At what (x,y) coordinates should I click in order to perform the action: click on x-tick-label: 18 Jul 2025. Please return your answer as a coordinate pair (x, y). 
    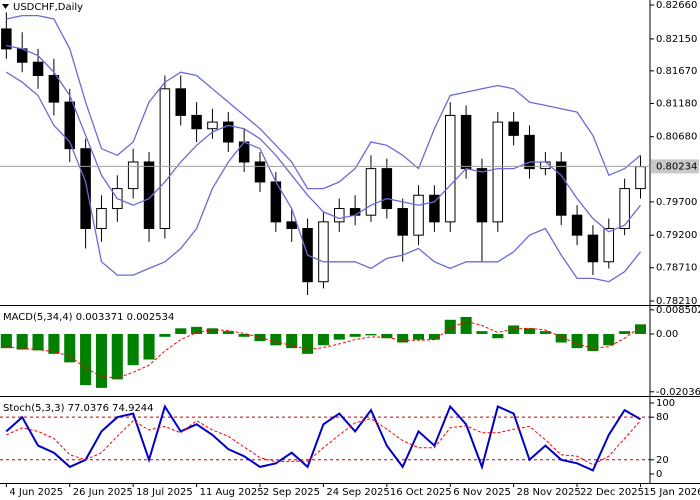
    Looking at the image, I should click on (164, 492).